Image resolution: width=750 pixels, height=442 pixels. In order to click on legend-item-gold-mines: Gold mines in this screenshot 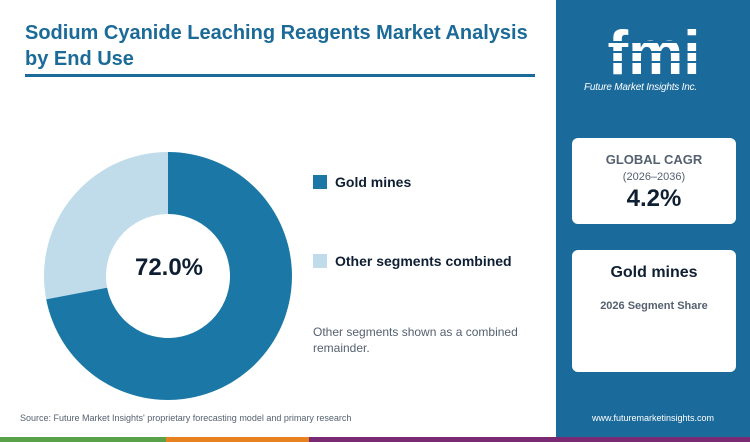, I will do `click(362, 182)`.